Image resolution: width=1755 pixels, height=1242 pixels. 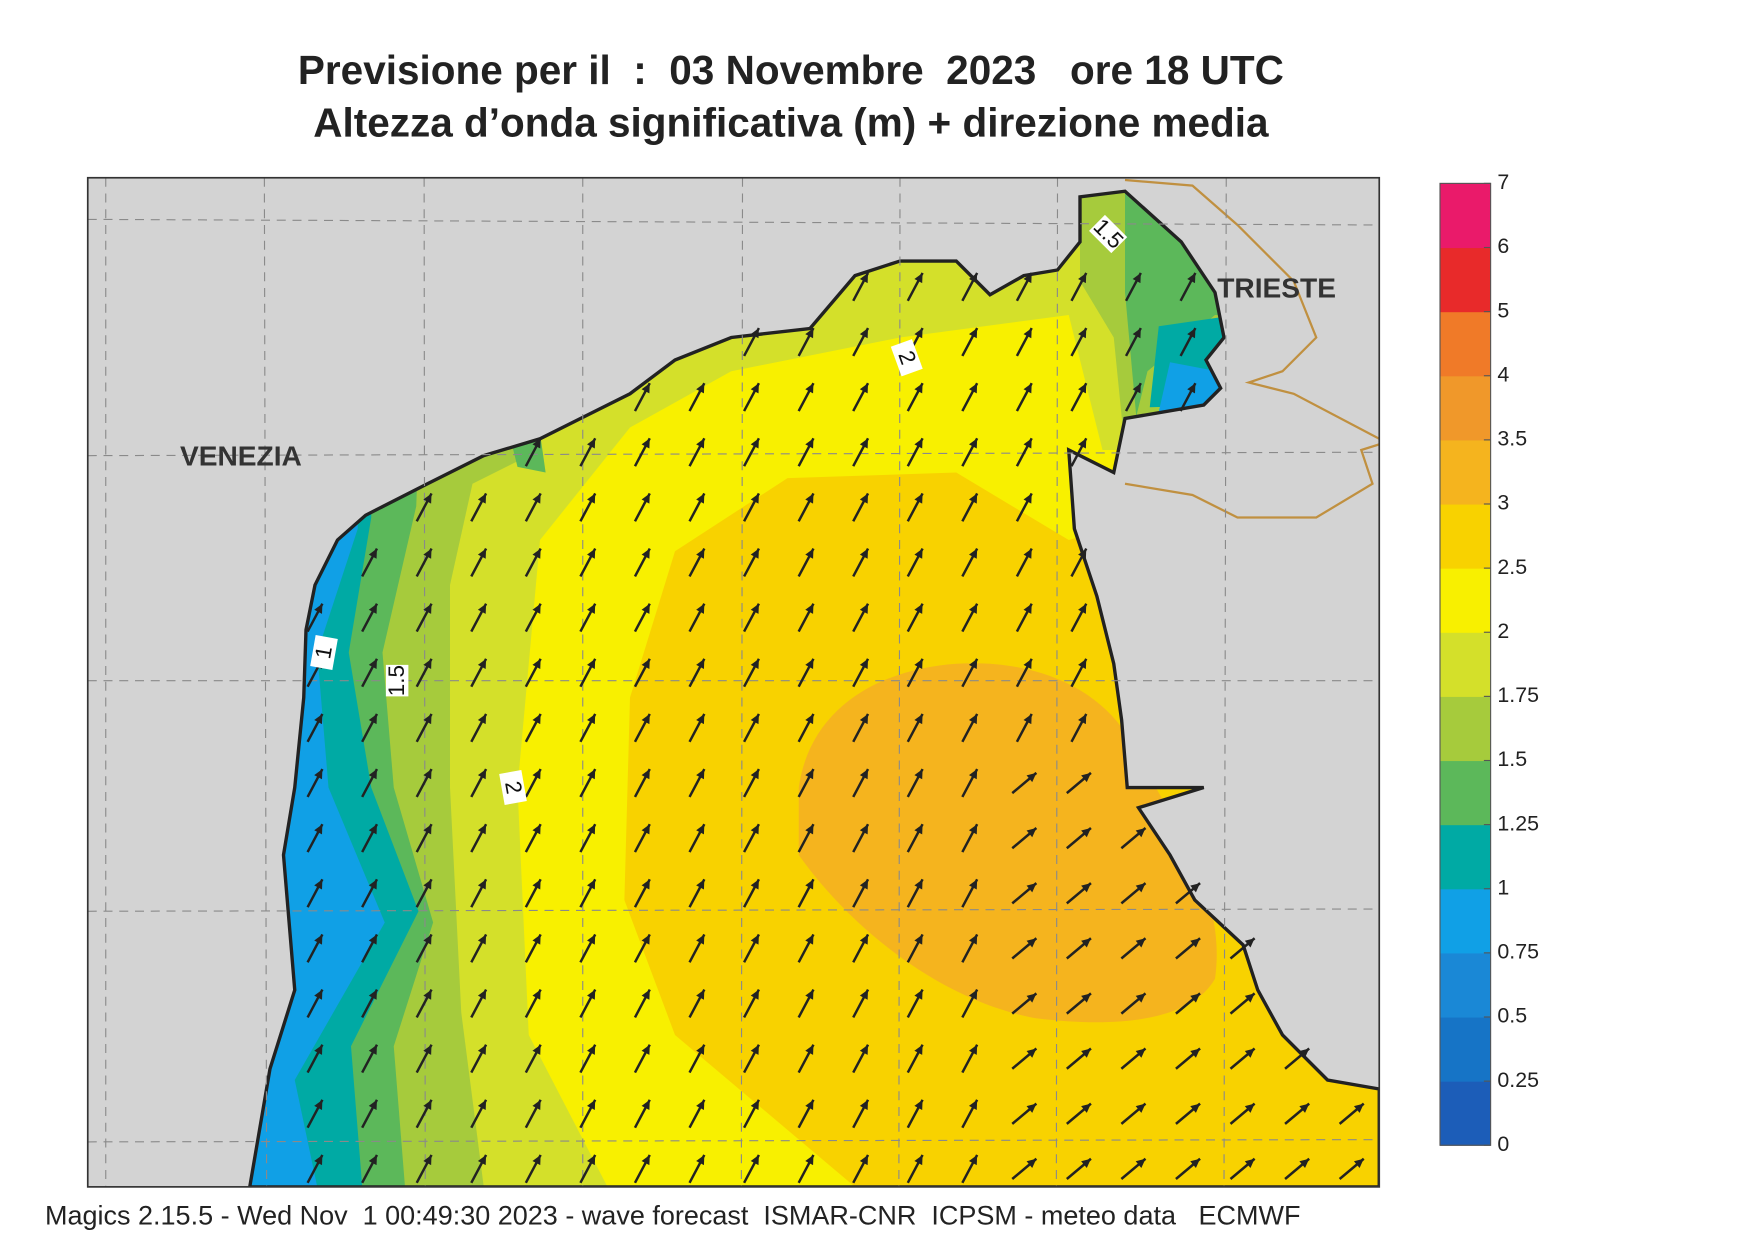 What do you see at coordinates (906, 358) in the screenshot?
I see `contour-label-box: 2` at bounding box center [906, 358].